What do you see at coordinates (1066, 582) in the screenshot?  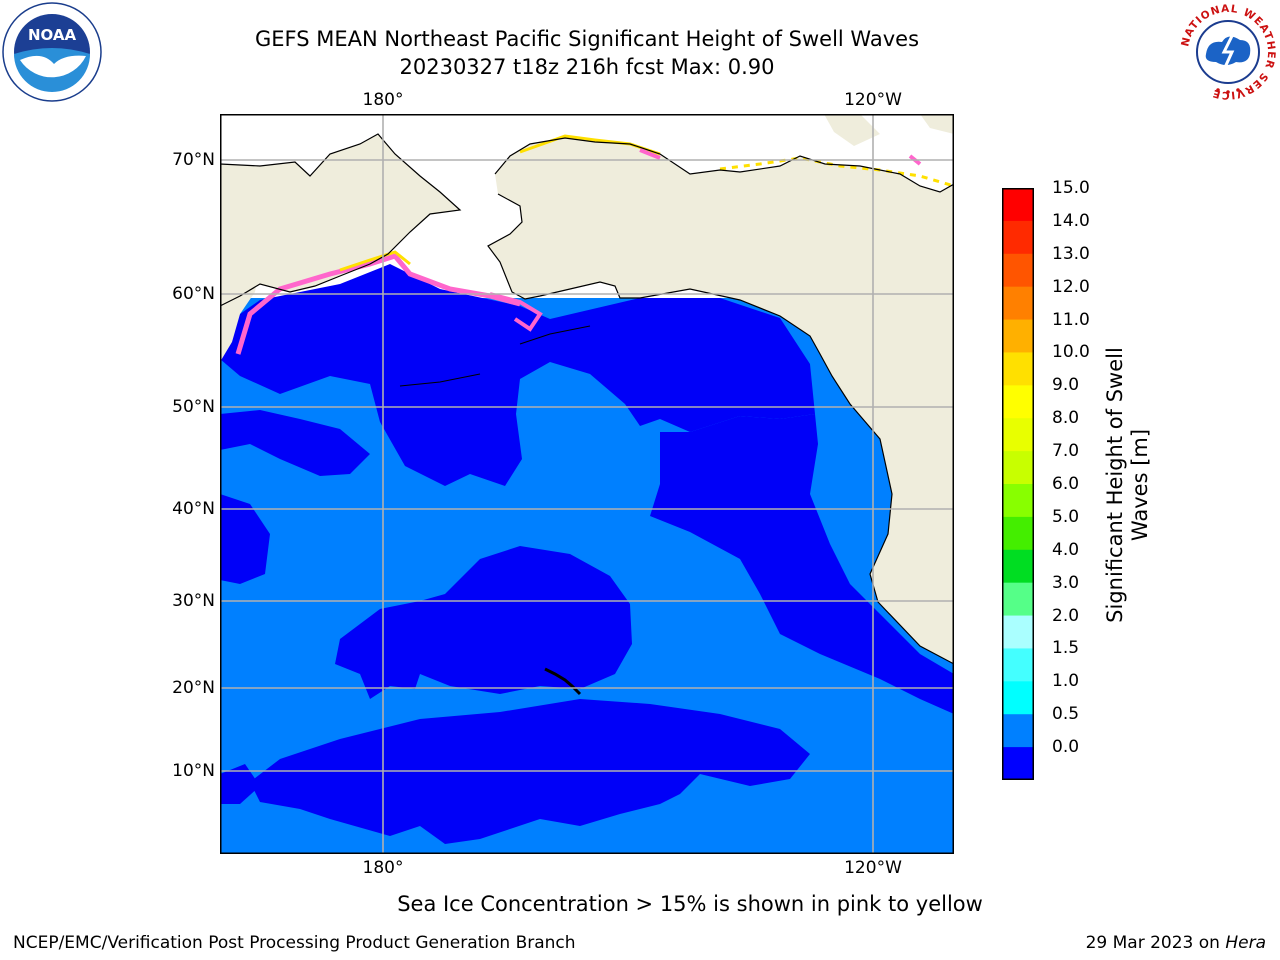 I see `colorbar-tick-label: 3.0` at bounding box center [1066, 582].